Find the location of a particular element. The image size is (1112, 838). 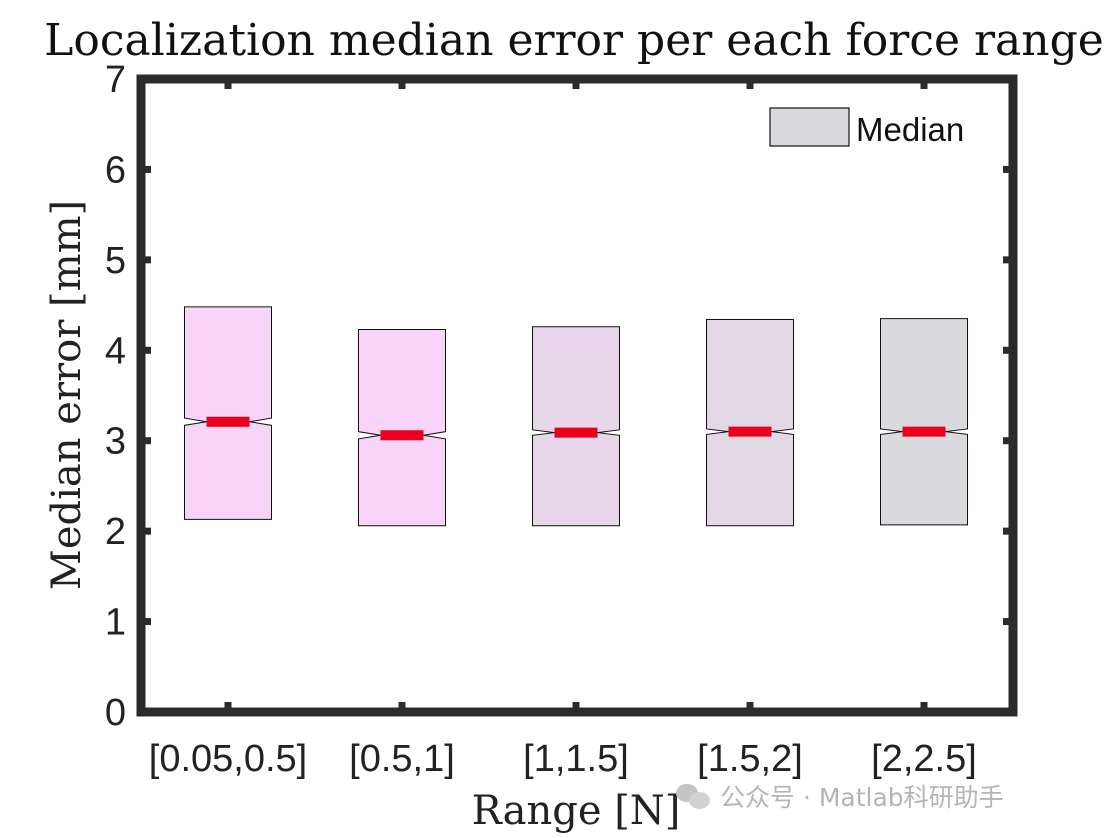

x-tick-label-1: [0.05,0.5] is located at coordinates (228, 759).